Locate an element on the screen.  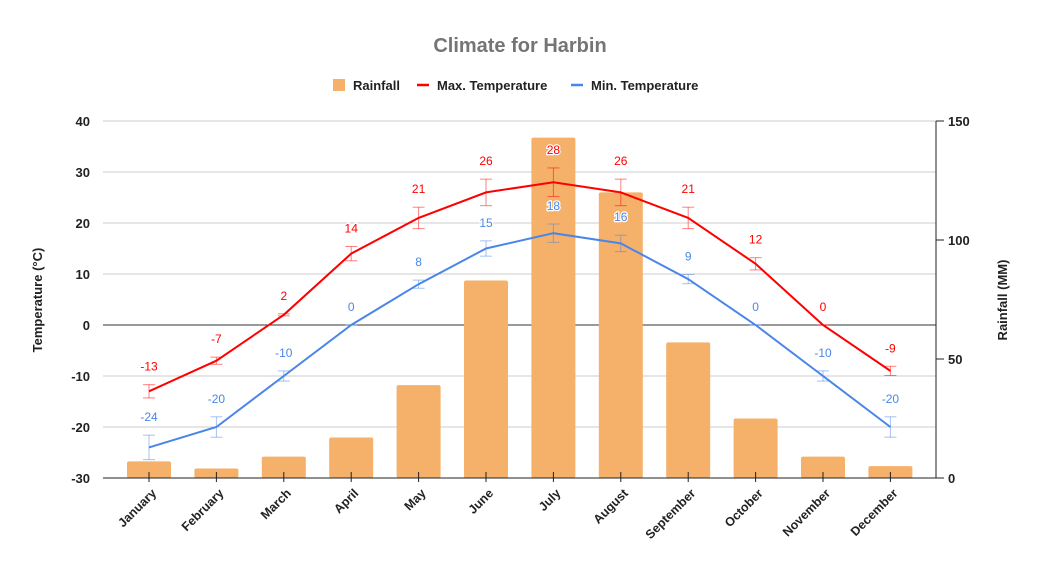
right-tick-label: 50 is located at coordinates (955, 359).